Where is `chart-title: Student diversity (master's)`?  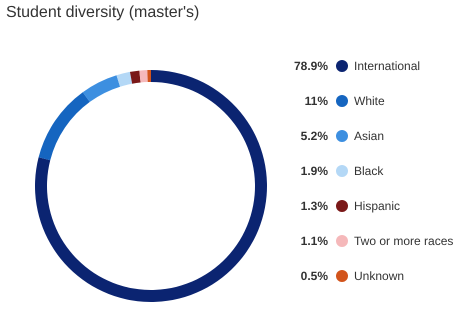
chart-title: Student diversity (master's) is located at coordinates (103, 13).